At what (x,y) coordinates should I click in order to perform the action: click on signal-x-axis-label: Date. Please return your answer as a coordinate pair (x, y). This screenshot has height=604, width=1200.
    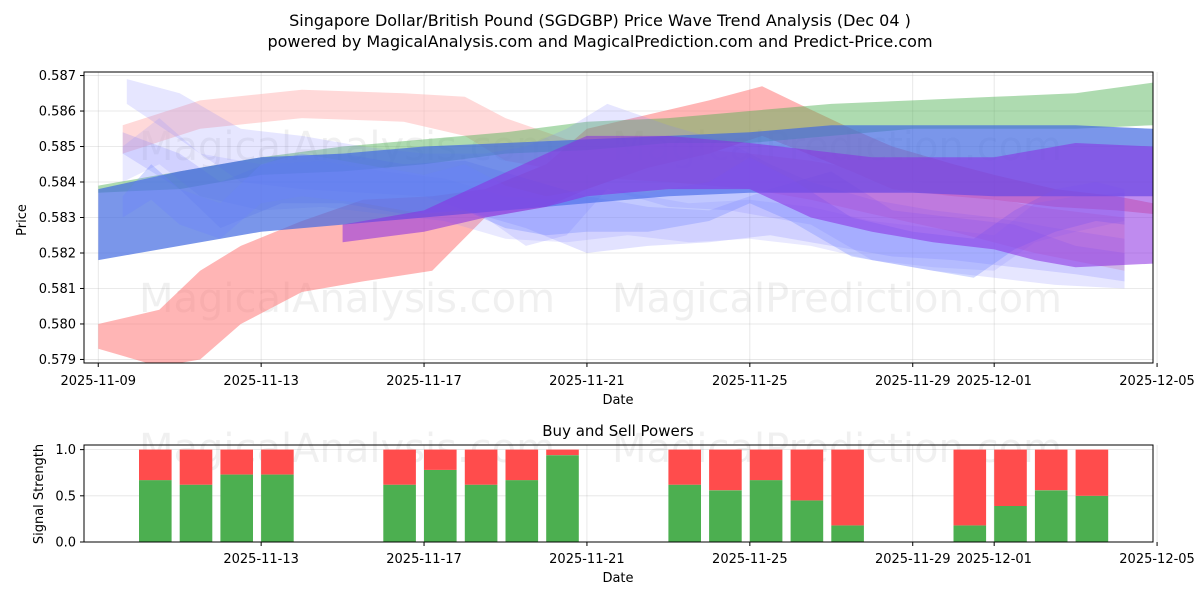
    Looking at the image, I should click on (617, 578).